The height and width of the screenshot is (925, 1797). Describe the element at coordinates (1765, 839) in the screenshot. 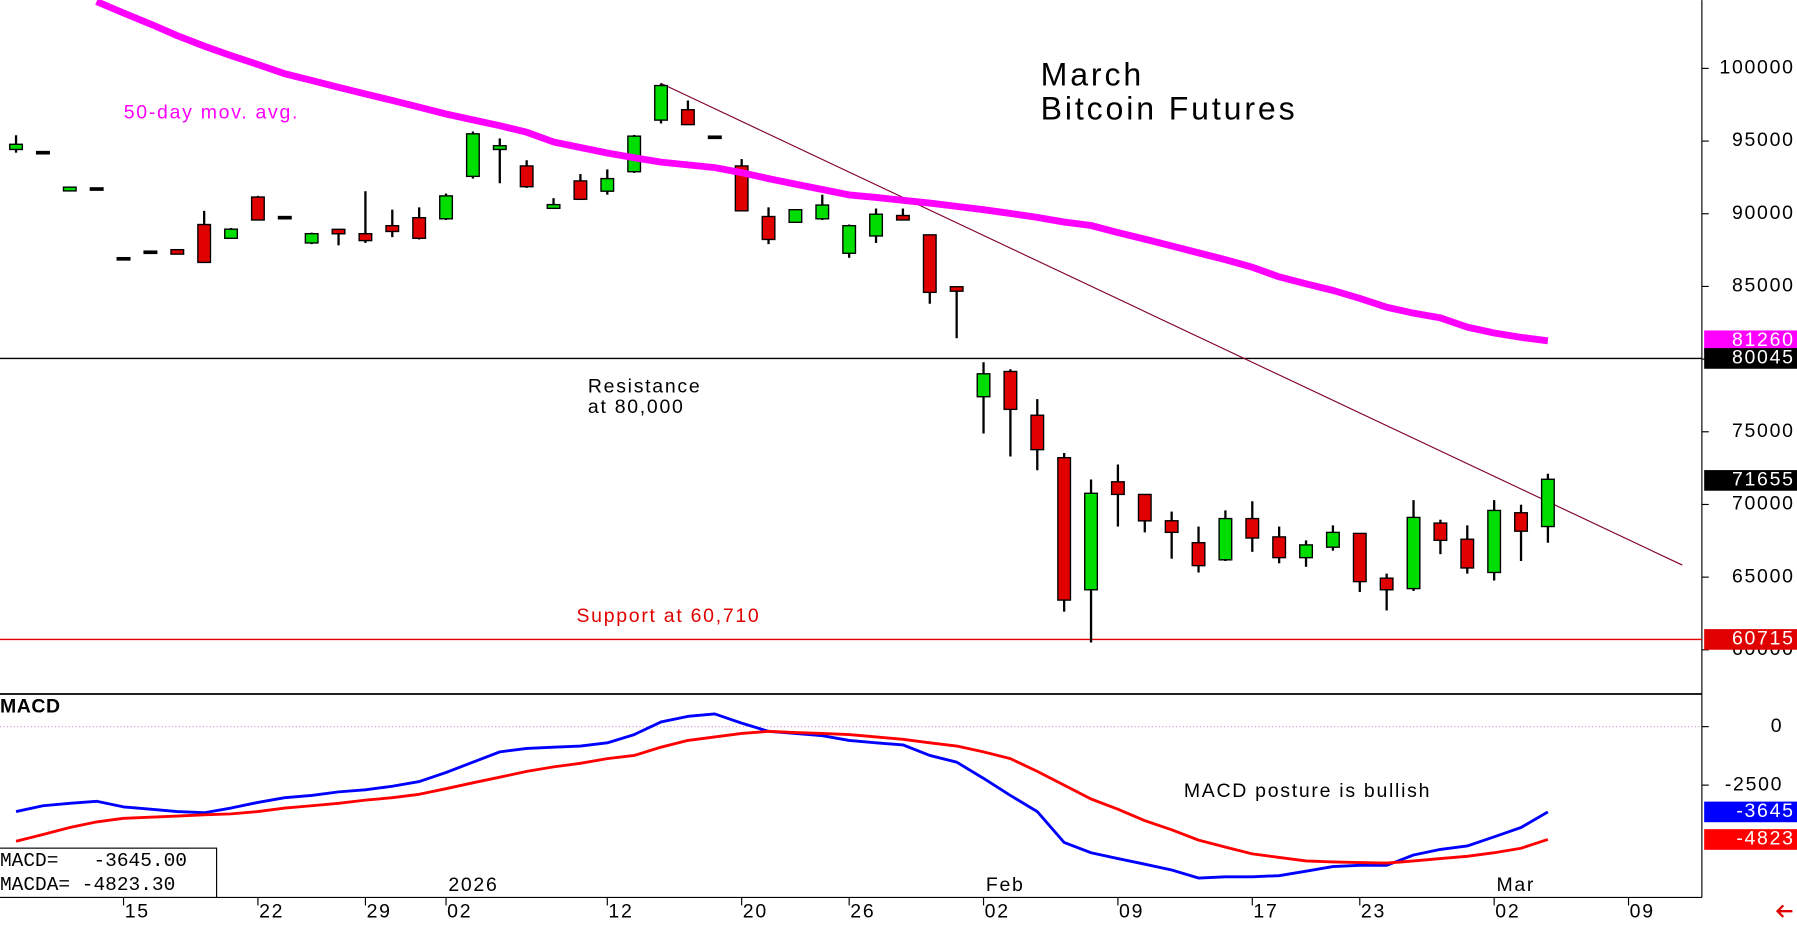

I see `value-tag-label: -4823` at that location.